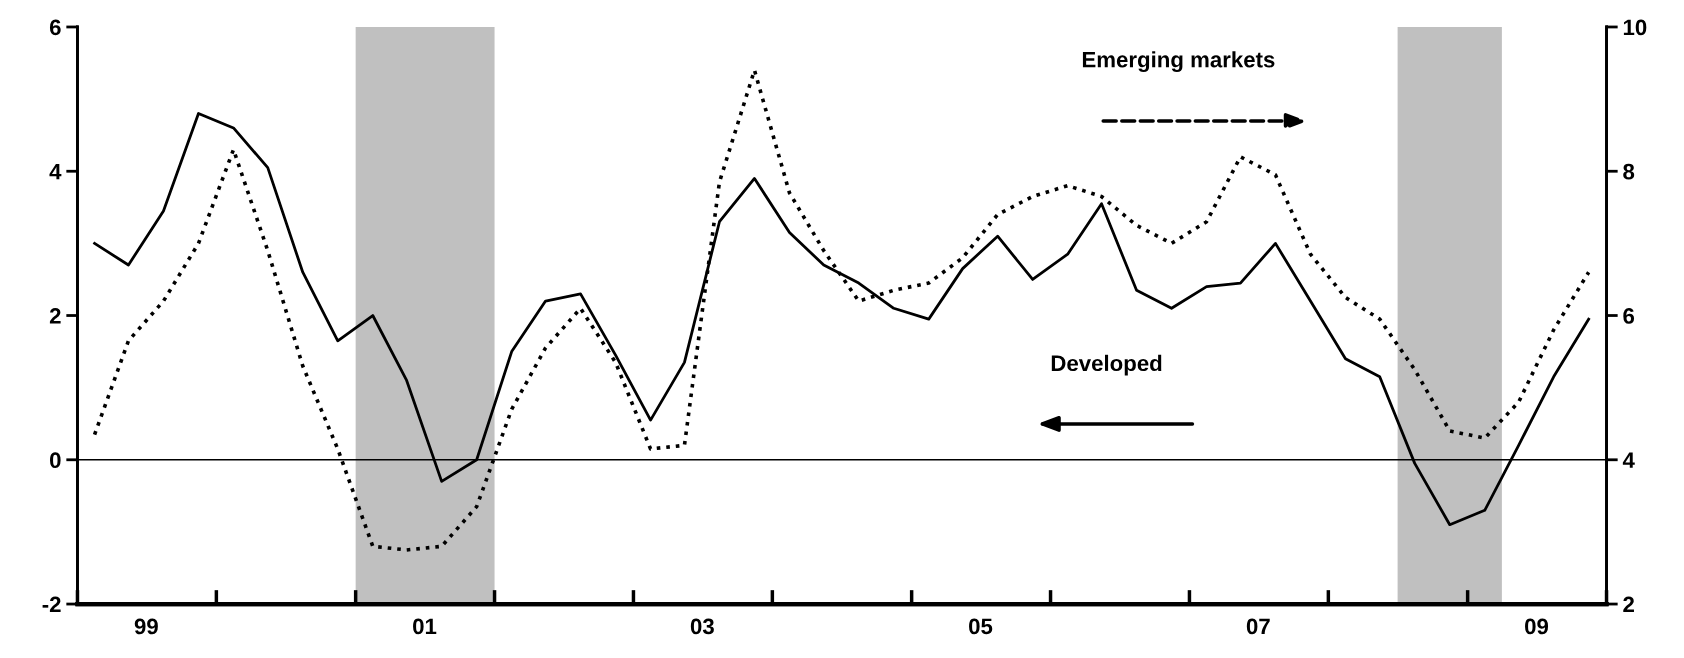  I want to click on y2-tick-label: 2, so click(1628, 604).